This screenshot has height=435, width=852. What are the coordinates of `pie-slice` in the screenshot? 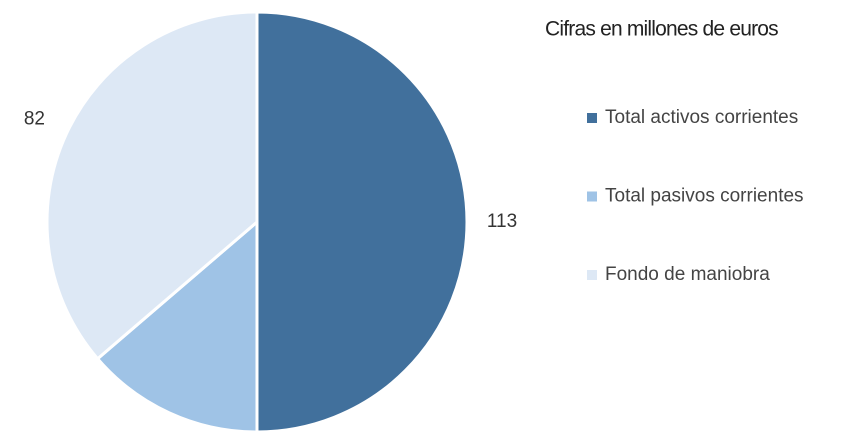 It's located at (177, 326).